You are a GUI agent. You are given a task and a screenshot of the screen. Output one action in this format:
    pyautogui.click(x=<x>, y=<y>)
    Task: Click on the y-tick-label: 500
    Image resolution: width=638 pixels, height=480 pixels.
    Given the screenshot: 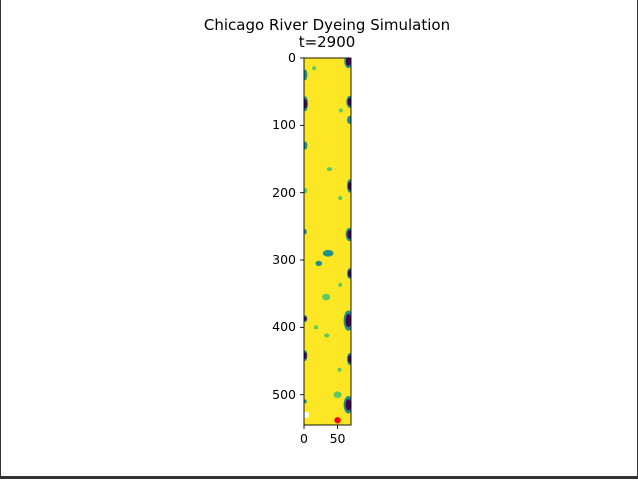 What is the action you would take?
    pyautogui.click(x=284, y=394)
    